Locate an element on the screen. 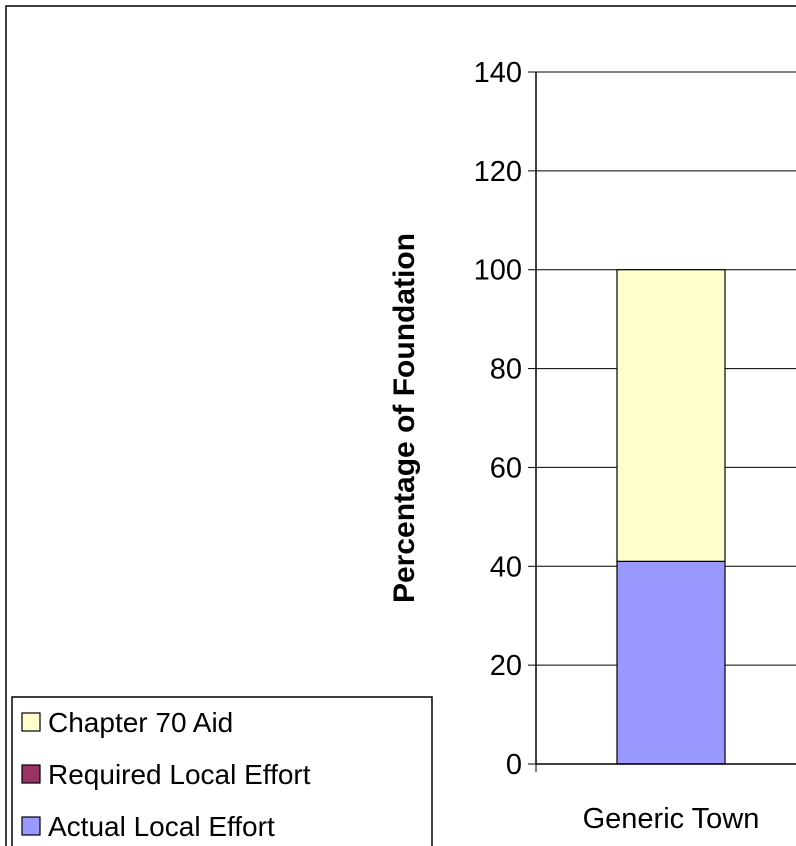 The image size is (796, 846). x-category-label: Generic Town is located at coordinates (671, 819).